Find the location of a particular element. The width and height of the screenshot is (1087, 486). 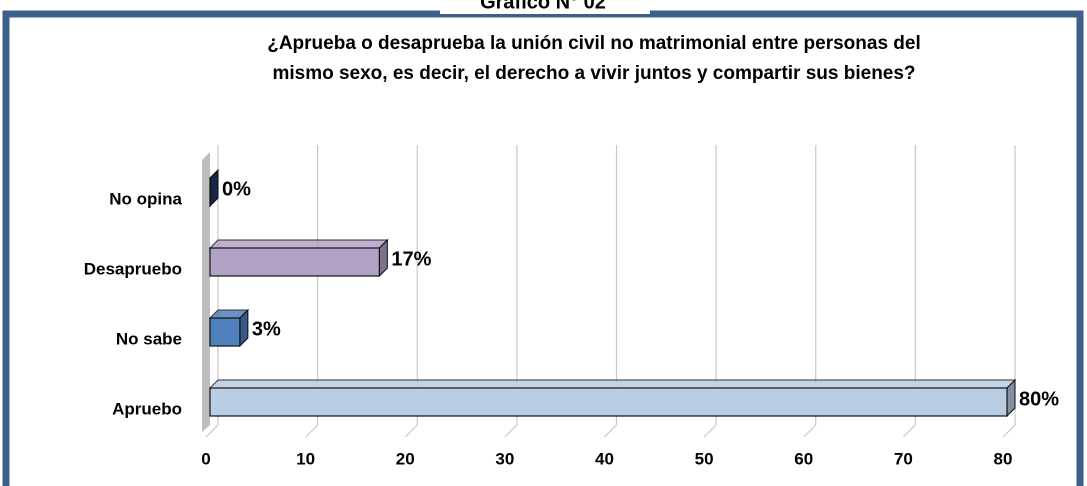

value-label: 80% is located at coordinates (1039, 399).